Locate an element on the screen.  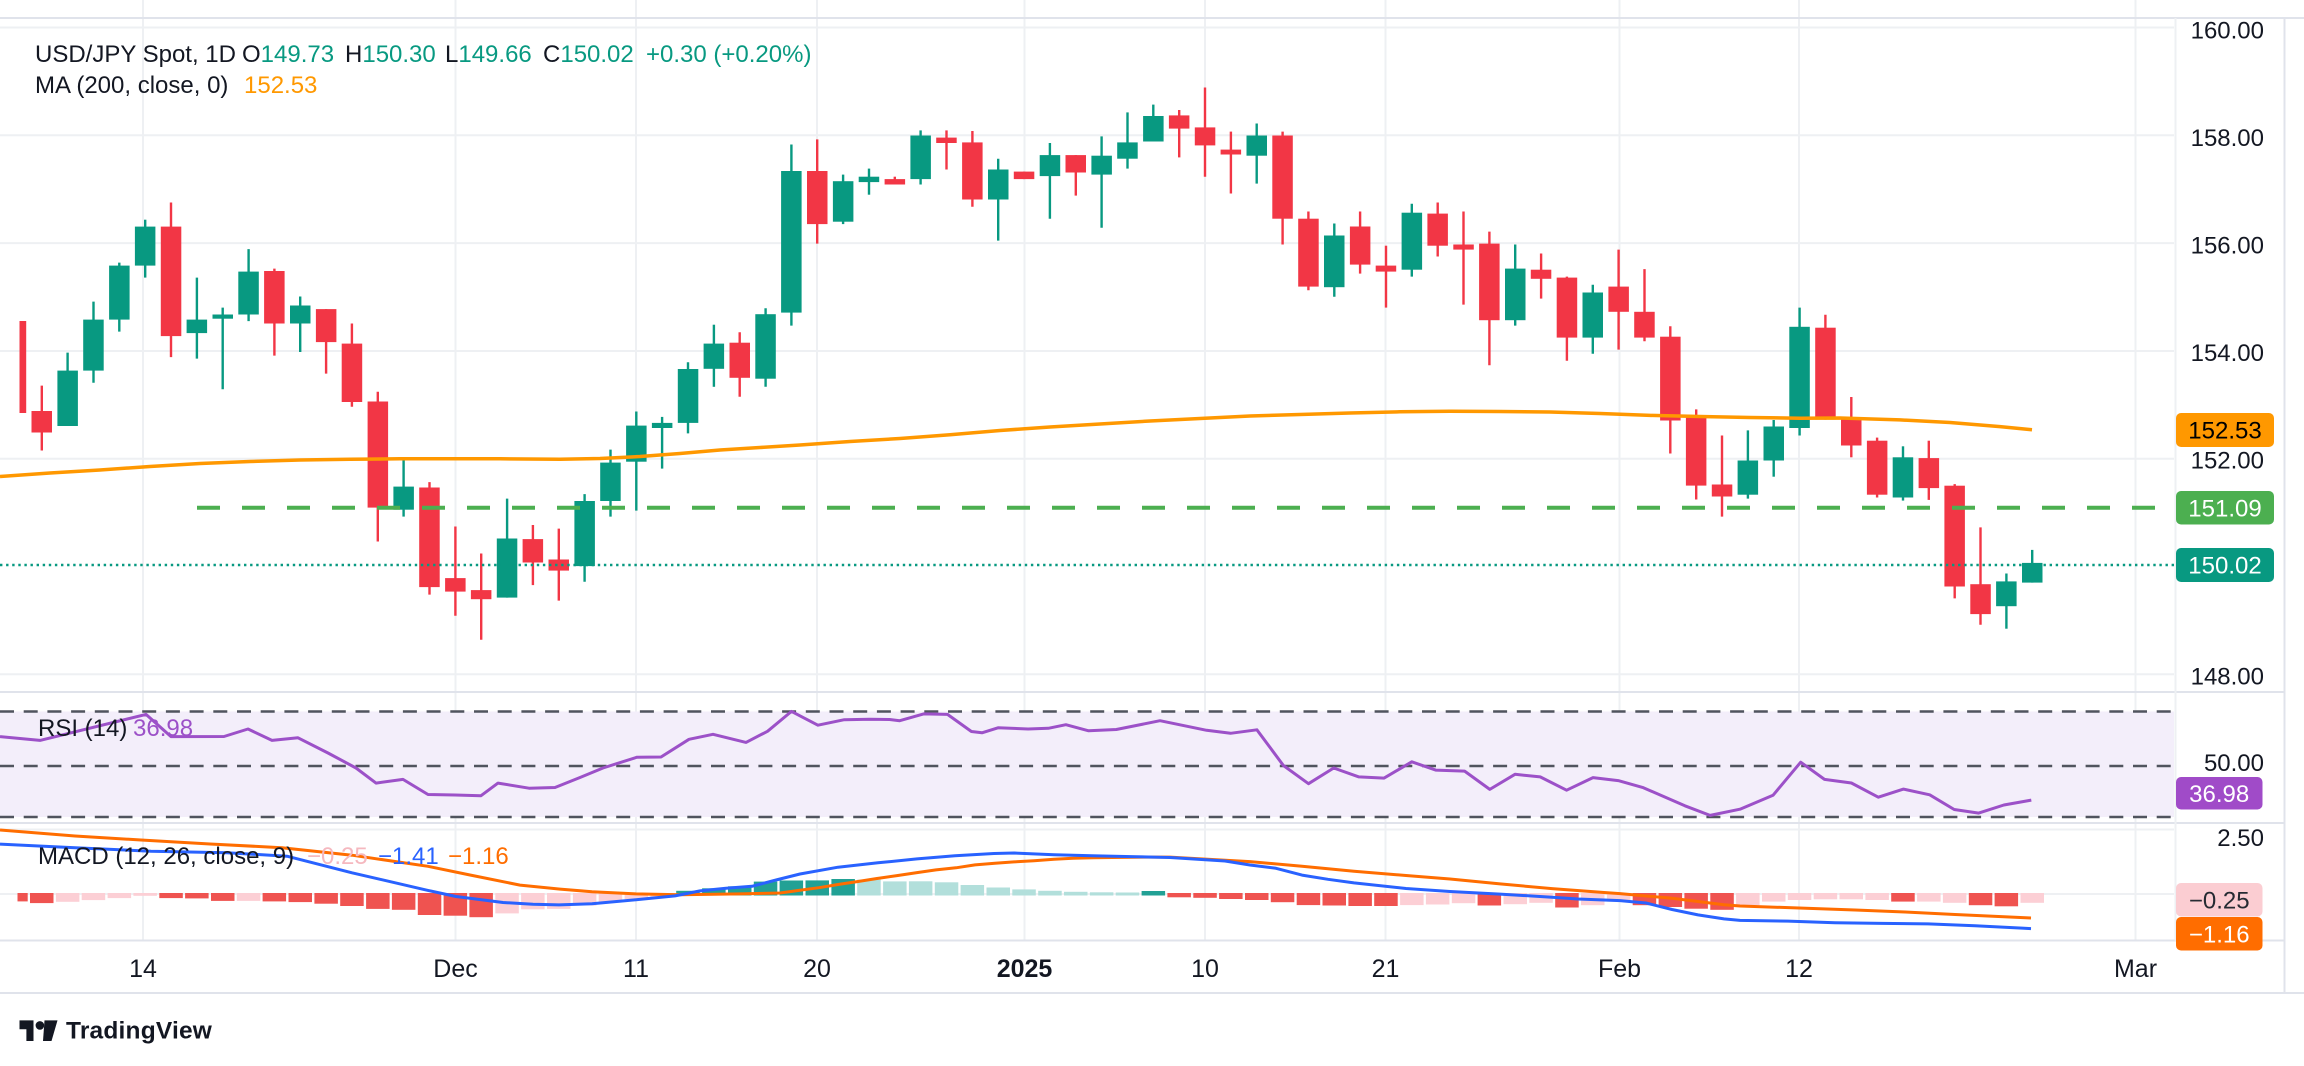
svg-text: 150.02 is located at coordinates (2224, 566).